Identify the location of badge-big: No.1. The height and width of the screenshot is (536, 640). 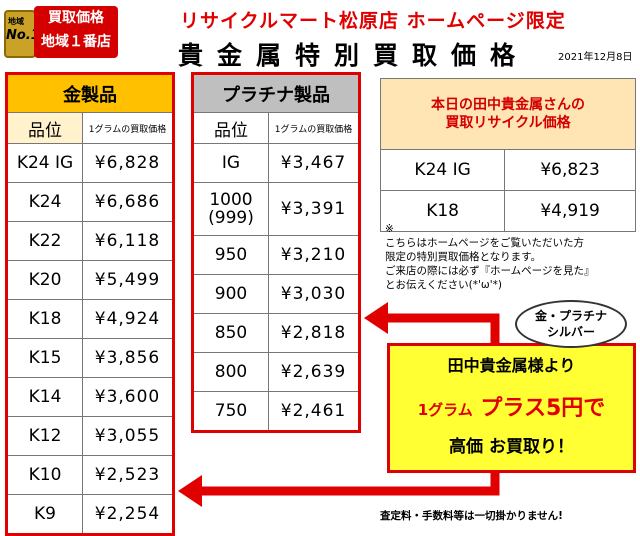
(23, 35).